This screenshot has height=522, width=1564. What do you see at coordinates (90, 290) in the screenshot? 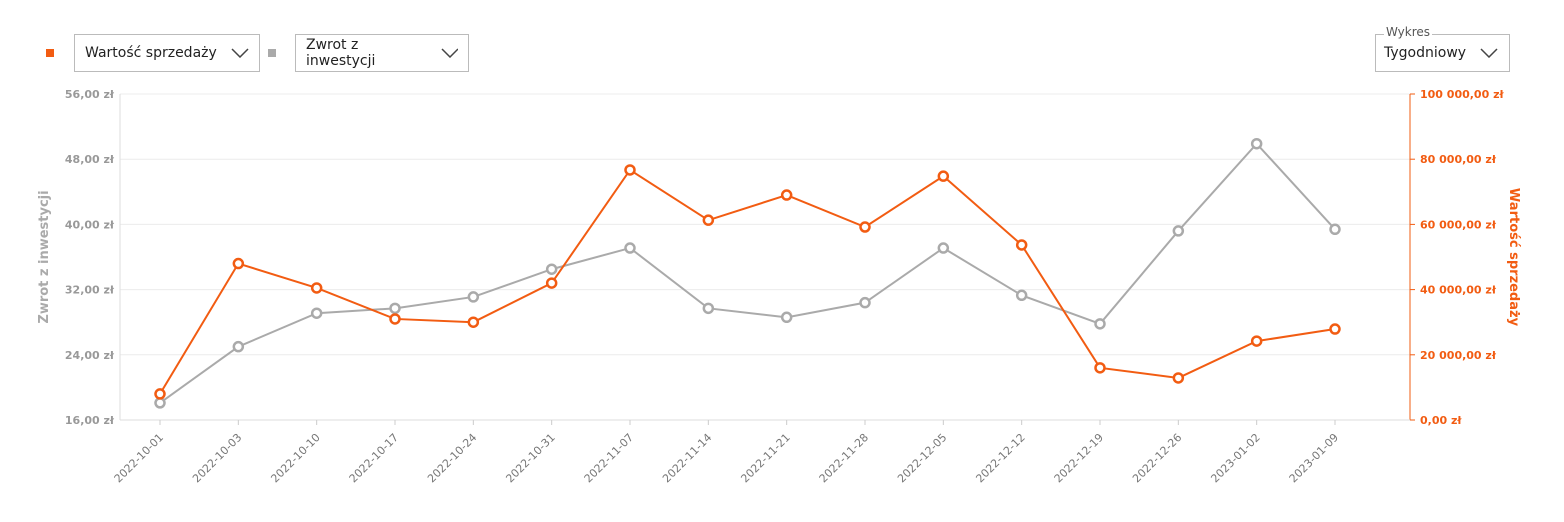
I see `y-tick-label: 32,00 zł` at bounding box center [90, 290].